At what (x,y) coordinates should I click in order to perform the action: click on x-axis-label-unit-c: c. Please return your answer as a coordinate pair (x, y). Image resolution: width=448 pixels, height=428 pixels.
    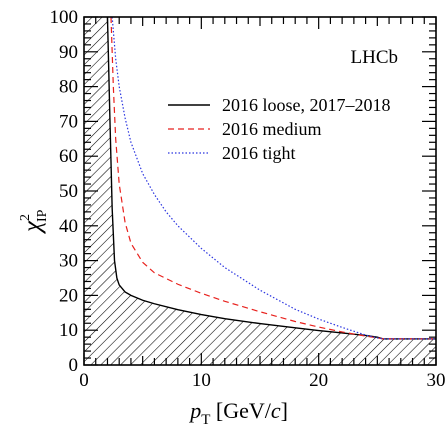
    Looking at the image, I should click on (276, 410).